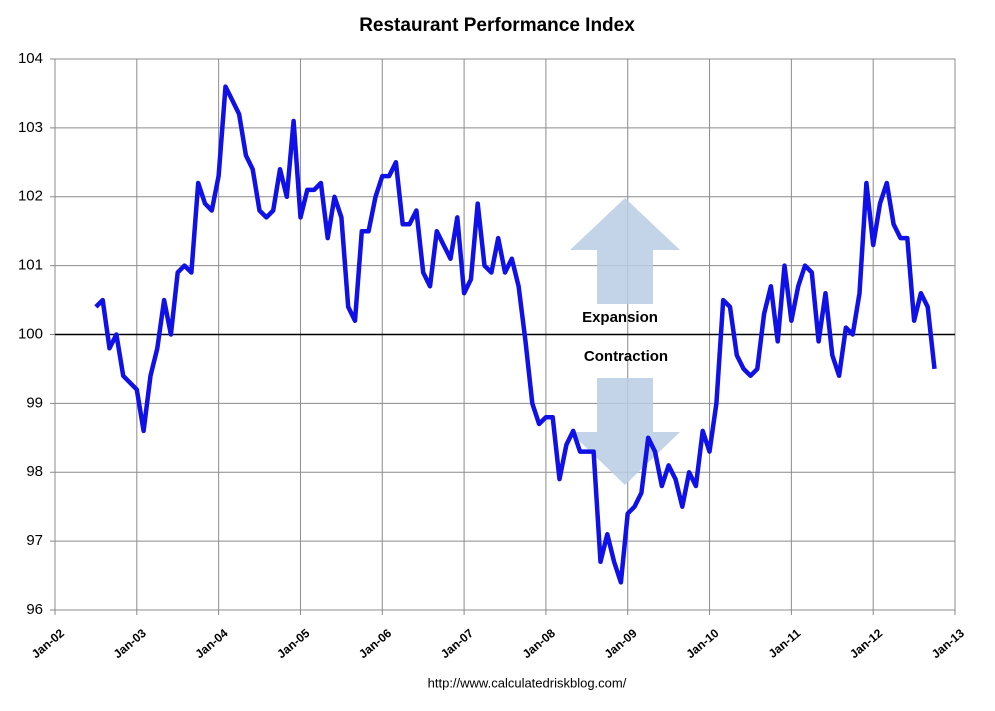  What do you see at coordinates (30, 196) in the screenshot?
I see `y-tick-label: 102` at bounding box center [30, 196].